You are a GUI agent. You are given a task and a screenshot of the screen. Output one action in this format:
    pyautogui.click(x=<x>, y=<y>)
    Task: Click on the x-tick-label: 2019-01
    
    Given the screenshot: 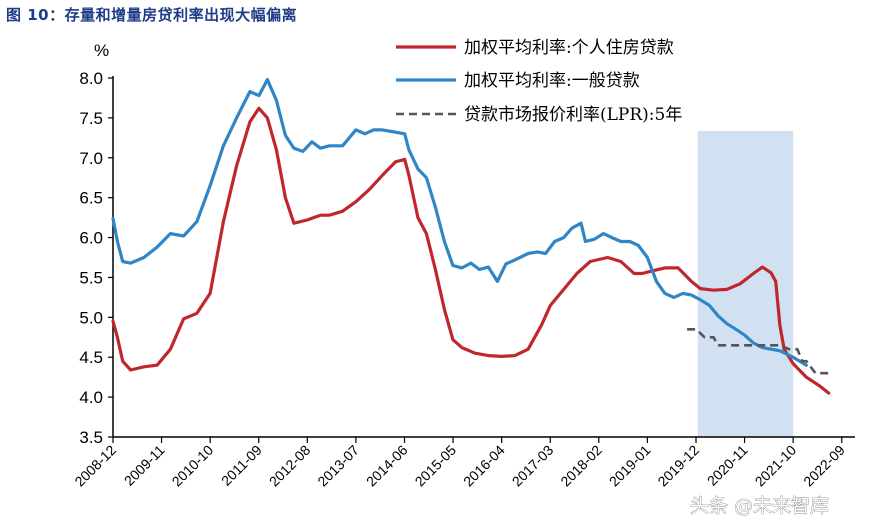 What is the action you would take?
    pyautogui.click(x=630, y=466)
    